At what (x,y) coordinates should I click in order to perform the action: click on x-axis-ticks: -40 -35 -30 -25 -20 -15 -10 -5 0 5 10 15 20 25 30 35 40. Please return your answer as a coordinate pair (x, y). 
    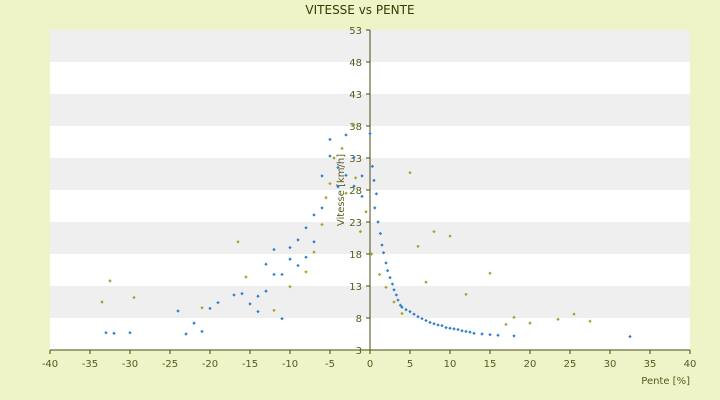
    Looking at the image, I should click on (369, 360).